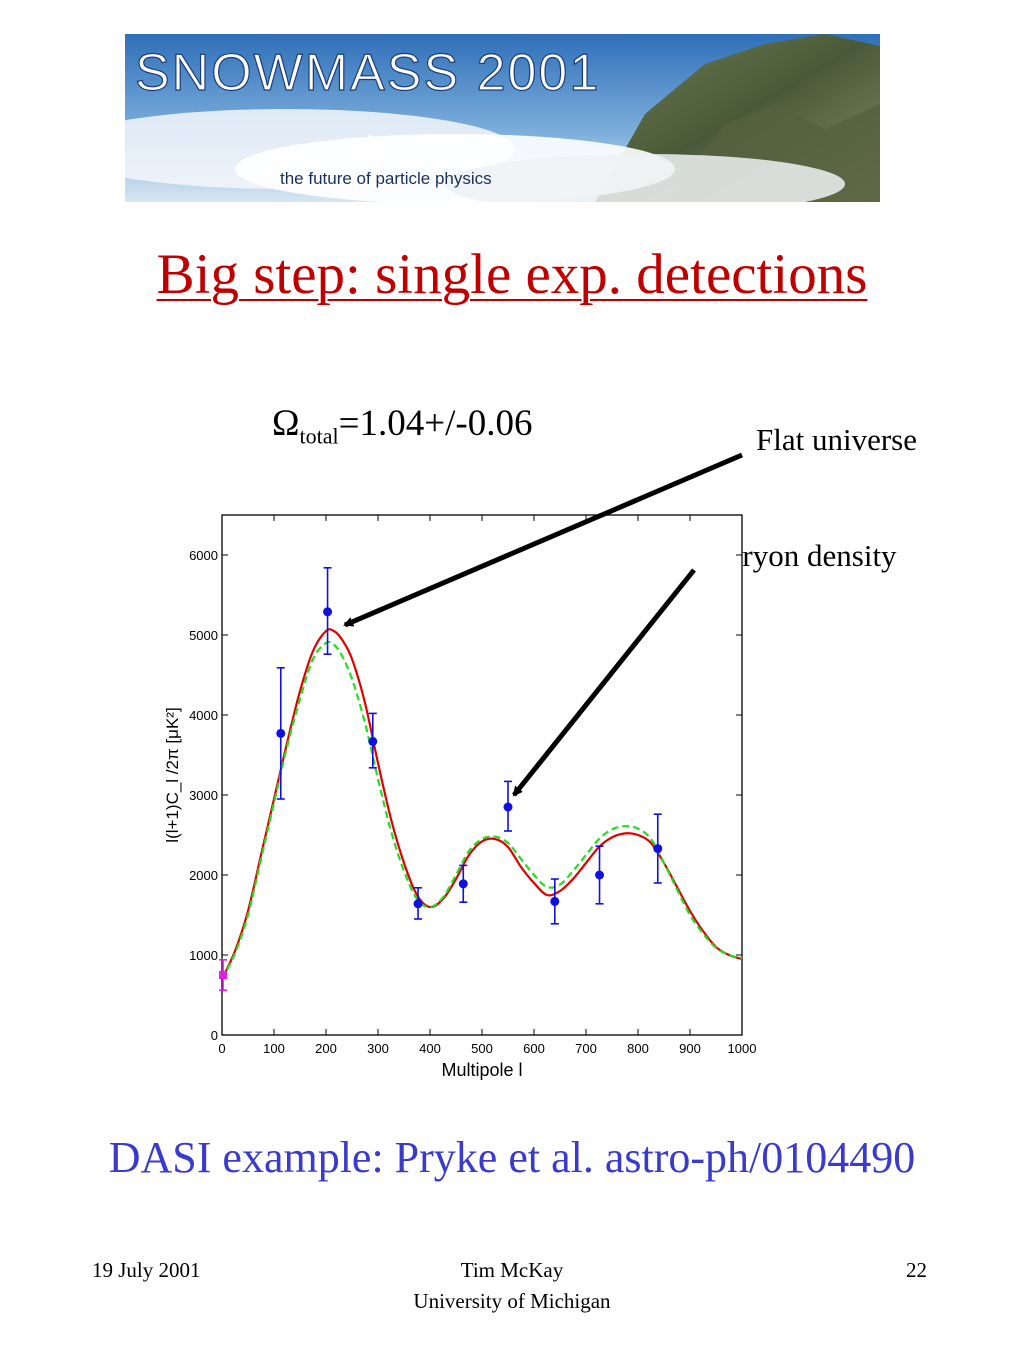 The image size is (1024, 1365). I want to click on x-tick-label: 700, so click(586, 1048).